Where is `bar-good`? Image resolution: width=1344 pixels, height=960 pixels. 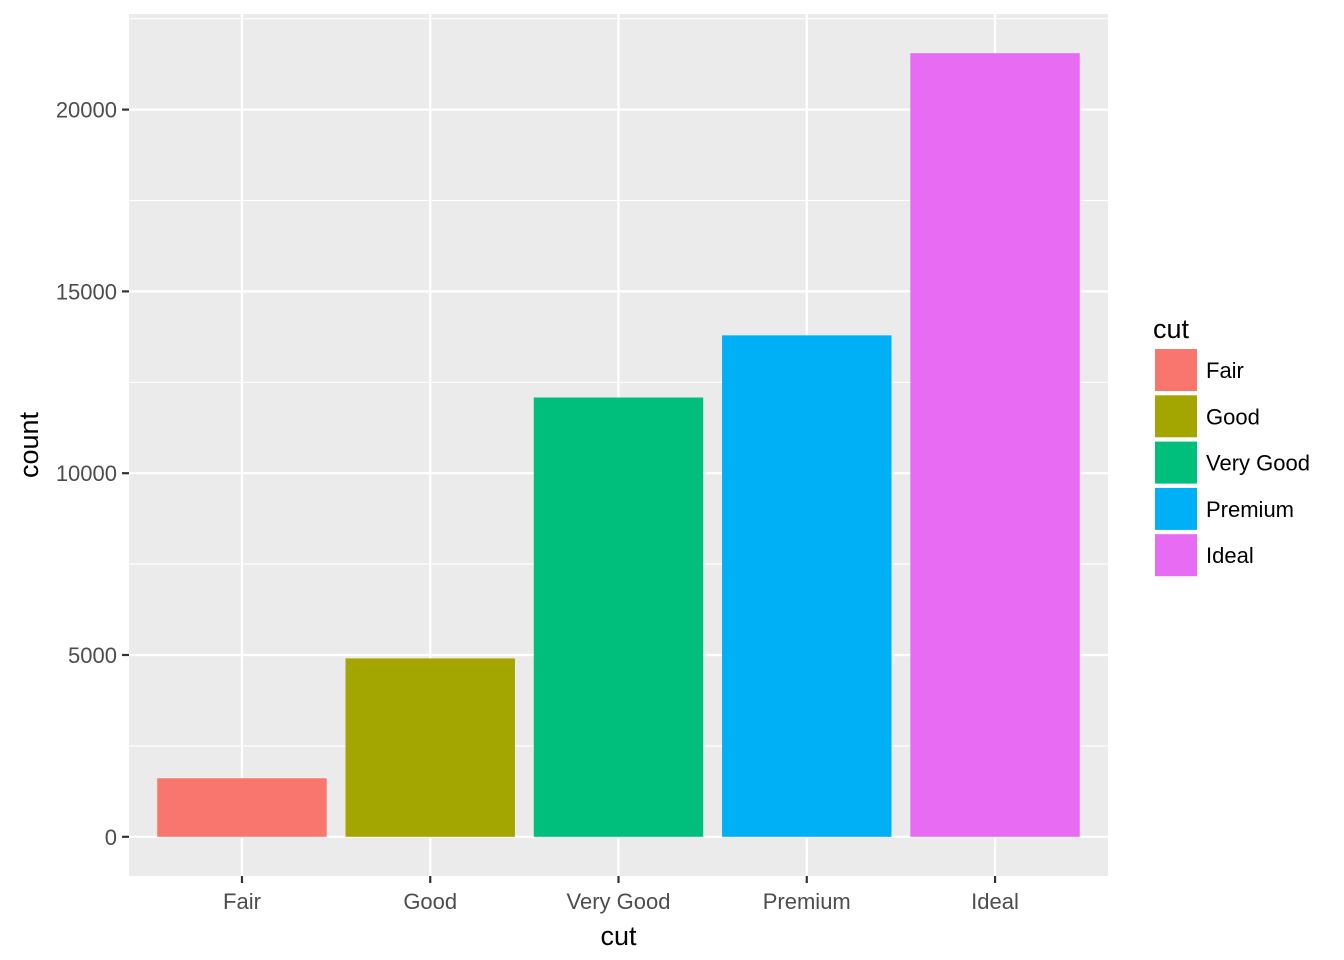 bar-good is located at coordinates (430, 747).